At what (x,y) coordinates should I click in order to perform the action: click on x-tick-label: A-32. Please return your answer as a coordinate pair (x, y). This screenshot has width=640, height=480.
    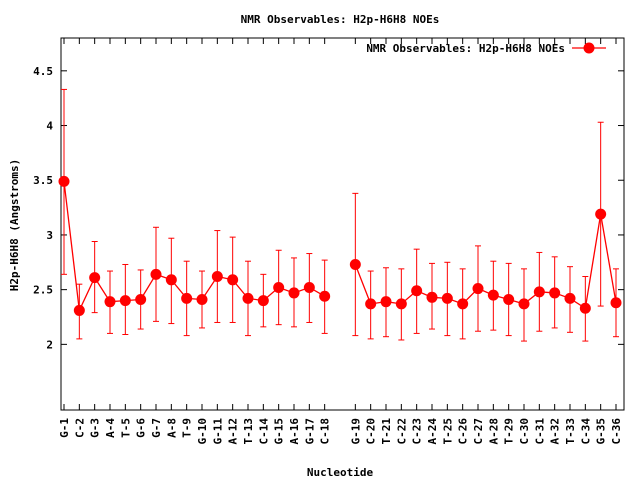
    Looking at the image, I should click on (555, 431).